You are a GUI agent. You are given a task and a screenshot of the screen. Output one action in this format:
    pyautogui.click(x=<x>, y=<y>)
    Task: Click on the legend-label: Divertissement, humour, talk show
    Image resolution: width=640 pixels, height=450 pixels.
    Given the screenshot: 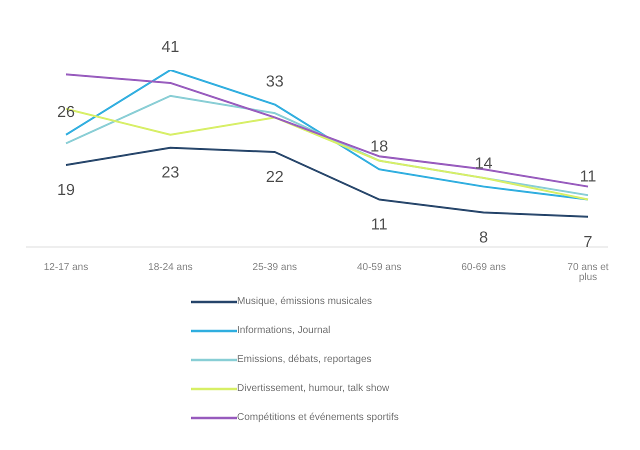 What is the action you would take?
    pyautogui.click(x=313, y=388)
    